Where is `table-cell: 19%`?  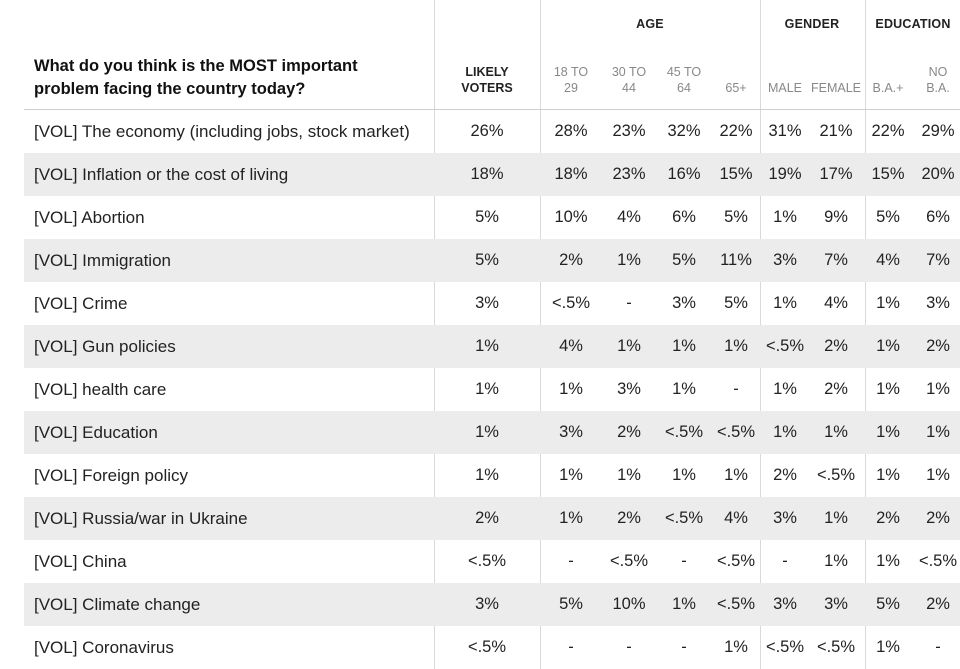 table-cell: 19% is located at coordinates (785, 174).